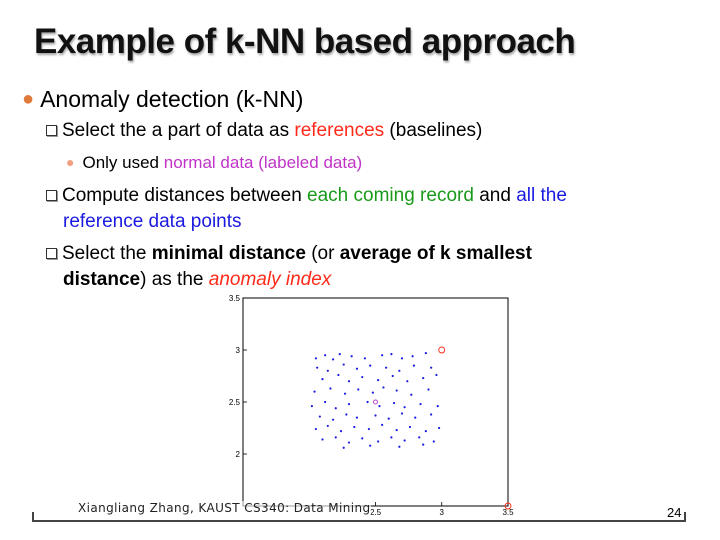  What do you see at coordinates (228, 253) in the screenshot?
I see `sub3-bold-1: minimal distance` at bounding box center [228, 253].